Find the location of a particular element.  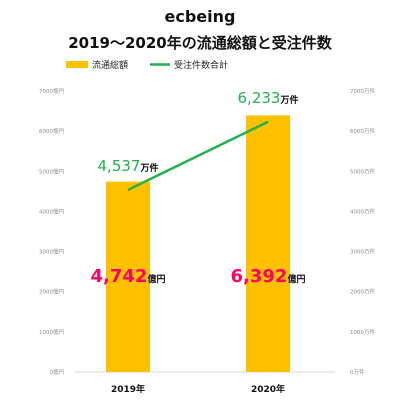

right-axis-tick-label: 4000万件 is located at coordinates (362, 211).